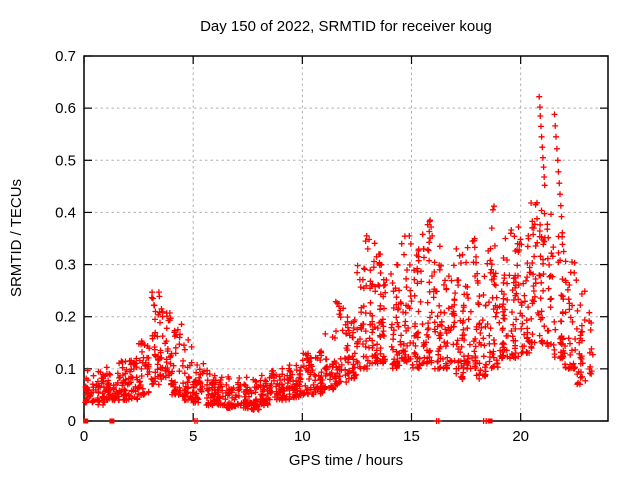 The height and width of the screenshot is (480, 640). Describe the element at coordinates (520, 436) in the screenshot. I see `x-tick-label: 20` at that location.